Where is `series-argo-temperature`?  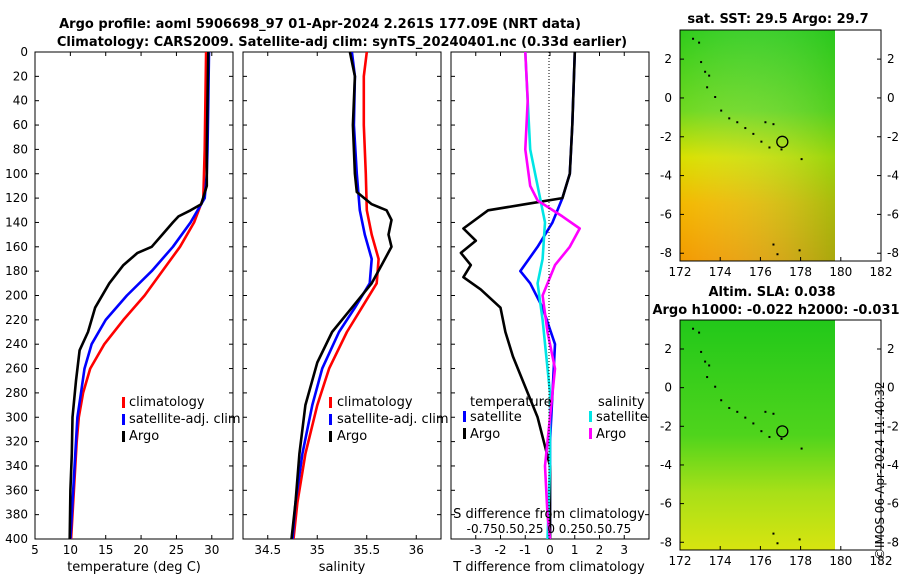 series-argo-temperature is located at coordinates (518, 295).